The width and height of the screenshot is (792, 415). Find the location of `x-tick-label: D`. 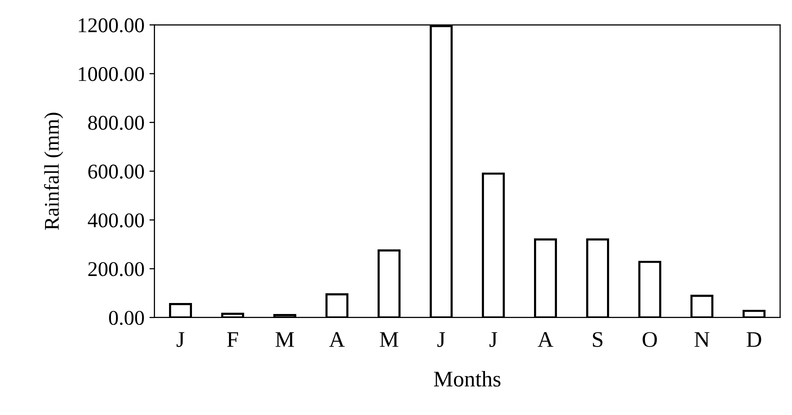

x-tick-label: D is located at coordinates (754, 339).